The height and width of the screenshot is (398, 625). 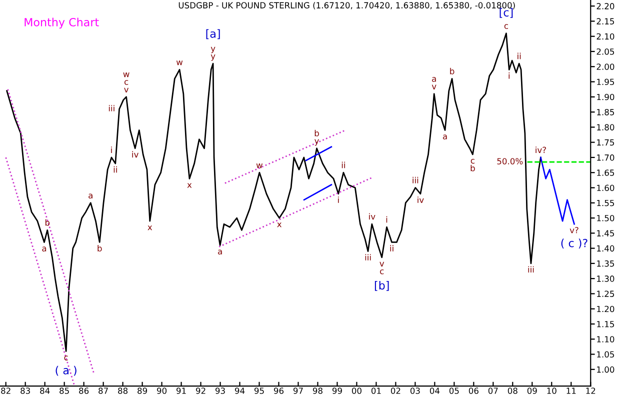 What do you see at coordinates (571, 391) in the screenshot?
I see `x-tick-label: 11` at bounding box center [571, 391].